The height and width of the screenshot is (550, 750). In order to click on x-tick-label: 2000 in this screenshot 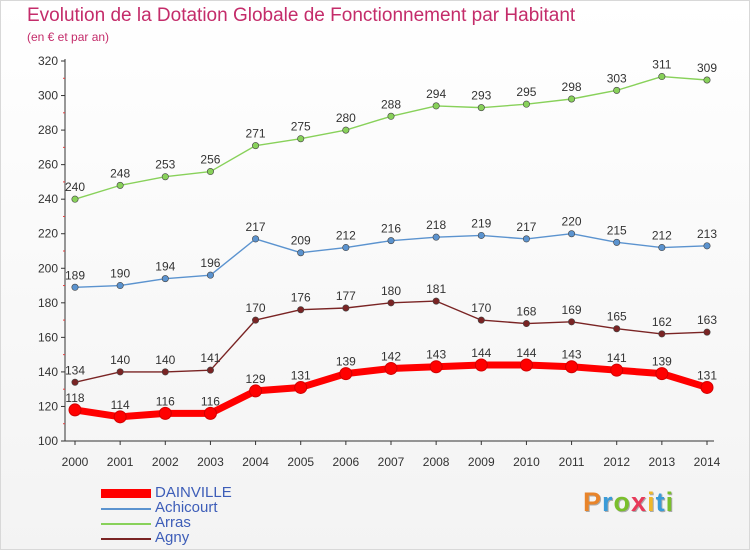, I will do `click(75, 462)`.